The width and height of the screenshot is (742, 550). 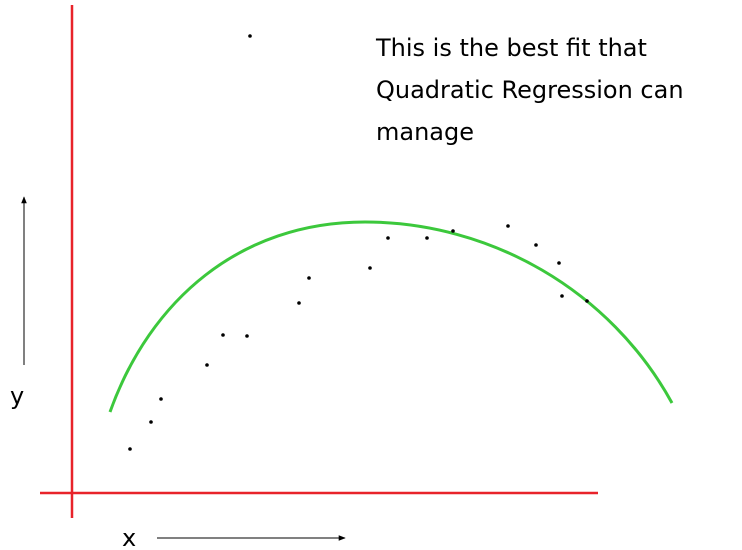 What do you see at coordinates (425, 132) in the screenshot?
I see `annotation-line: manage` at bounding box center [425, 132].